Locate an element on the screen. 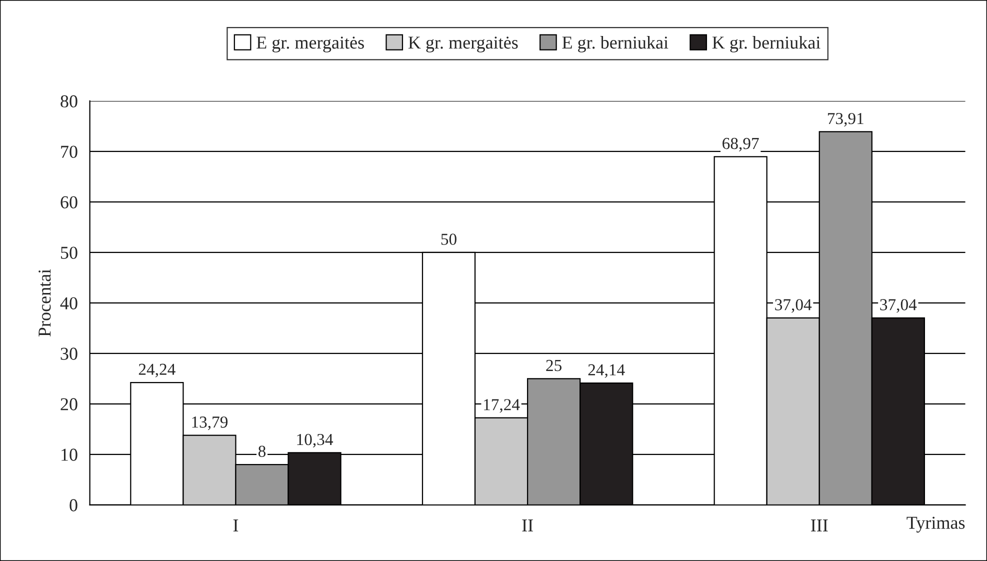 This screenshot has height=561, width=987. y-tick-label: 20 is located at coordinates (69, 404).